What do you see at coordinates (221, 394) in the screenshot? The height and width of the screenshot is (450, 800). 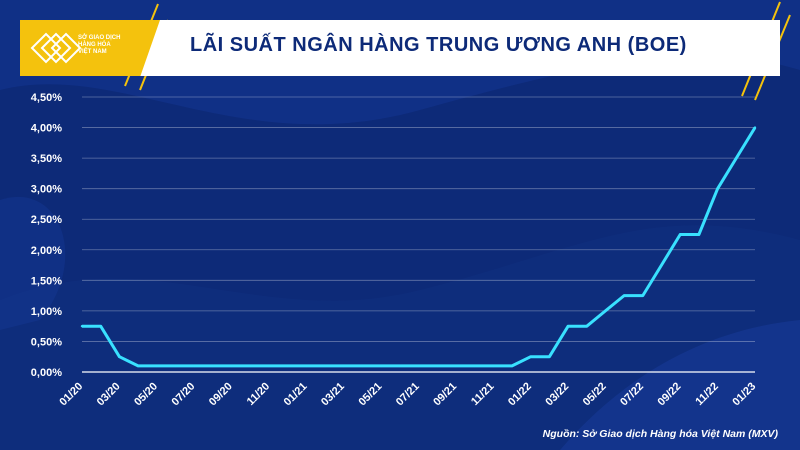 I see `x-tick-label: 09/20` at bounding box center [221, 394].